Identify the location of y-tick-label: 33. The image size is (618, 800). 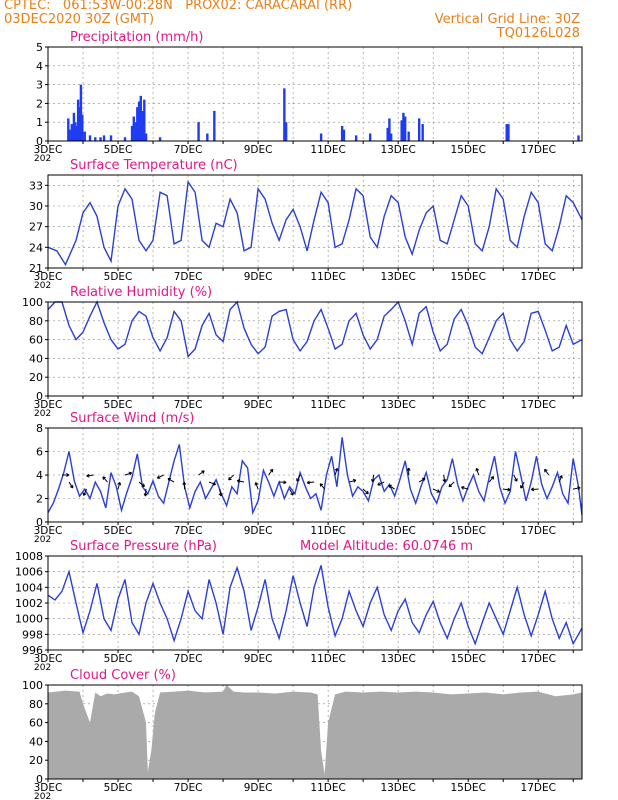
(36, 185).